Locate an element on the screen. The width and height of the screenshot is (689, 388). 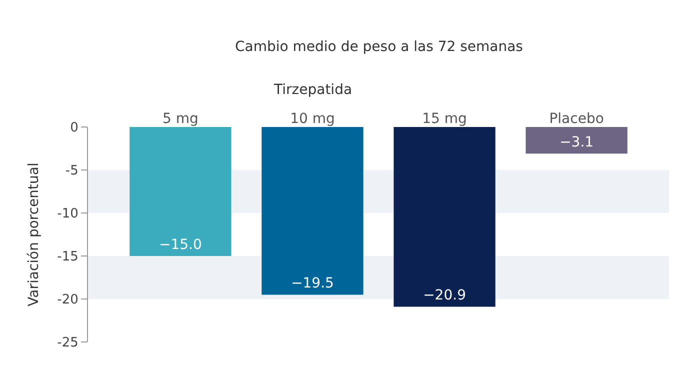
data-label: −19.5 is located at coordinates (312, 284).